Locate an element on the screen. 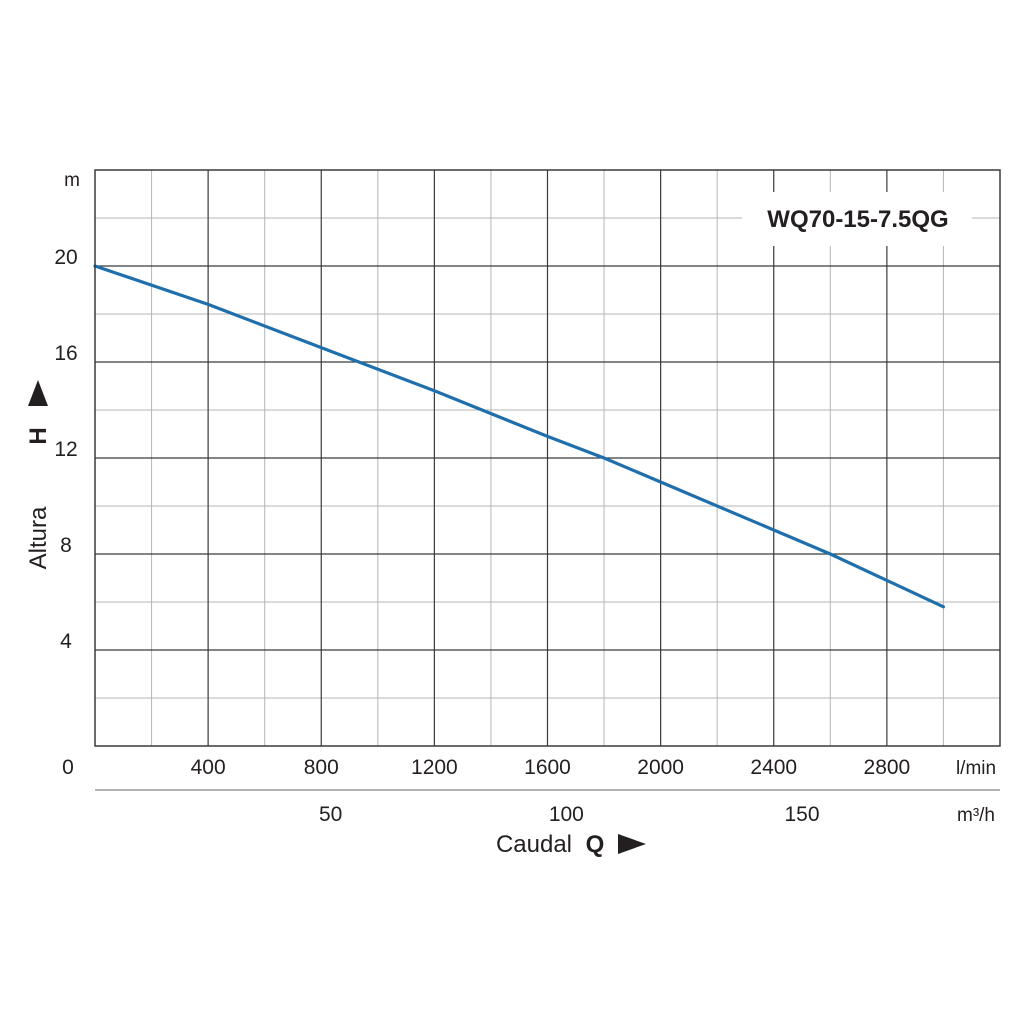 This screenshot has height=1024, width=1024. y-tick-label: 8 is located at coordinates (66, 545).